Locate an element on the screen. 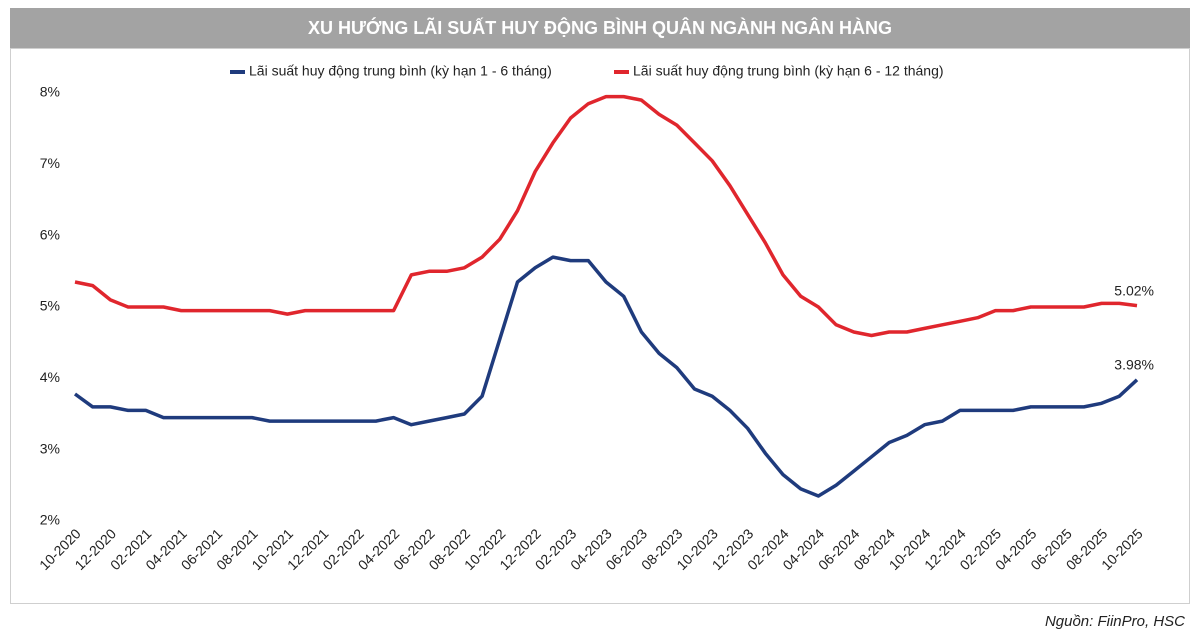 The height and width of the screenshot is (643, 1200). y-tick-label: 2% is located at coordinates (50, 520).